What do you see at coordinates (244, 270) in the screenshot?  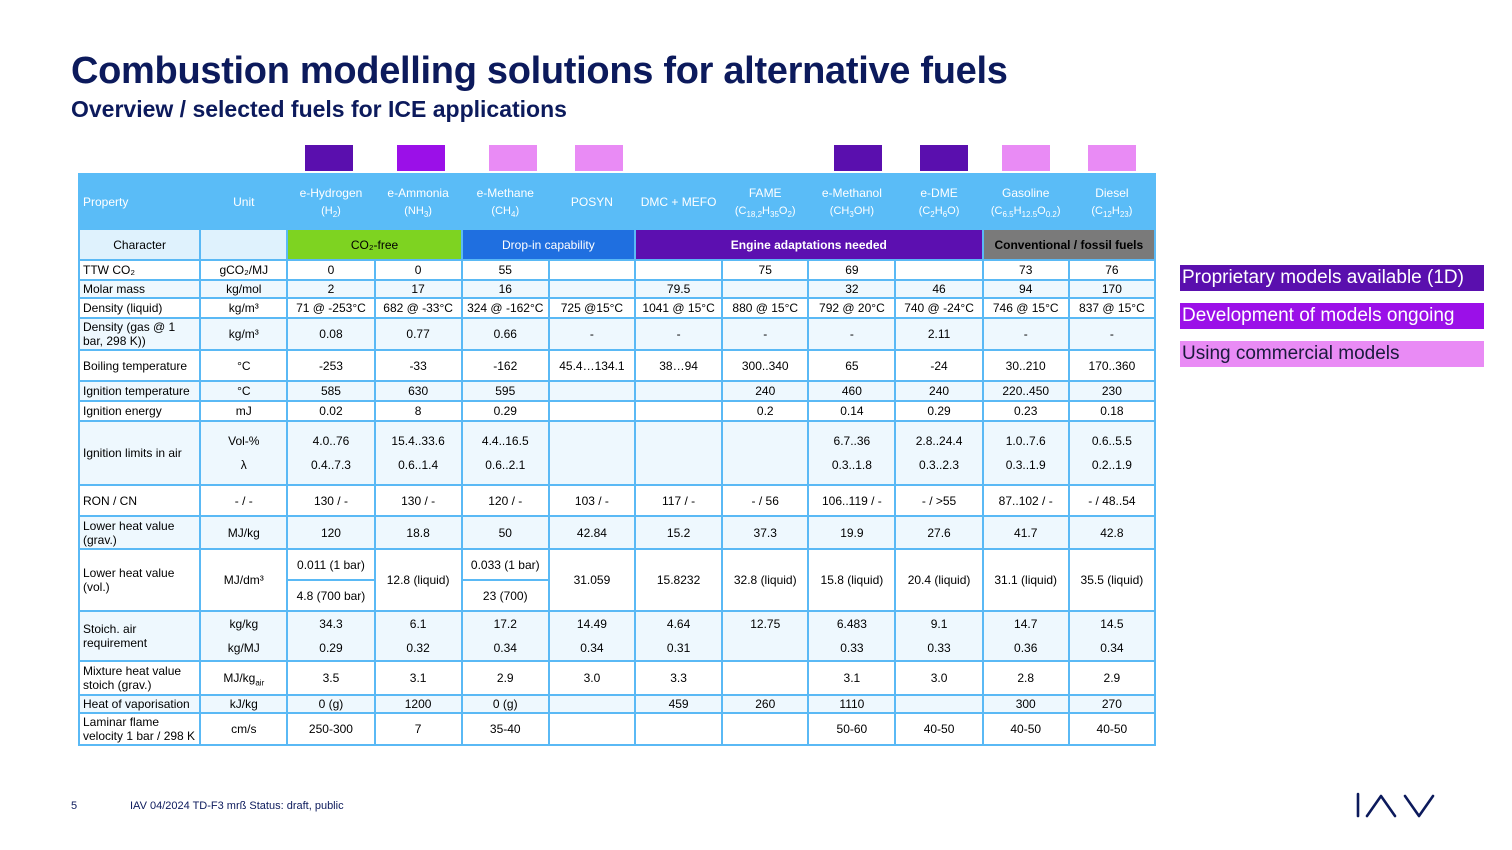 I see `row-unit: gCO₂/MJ` at bounding box center [244, 270].